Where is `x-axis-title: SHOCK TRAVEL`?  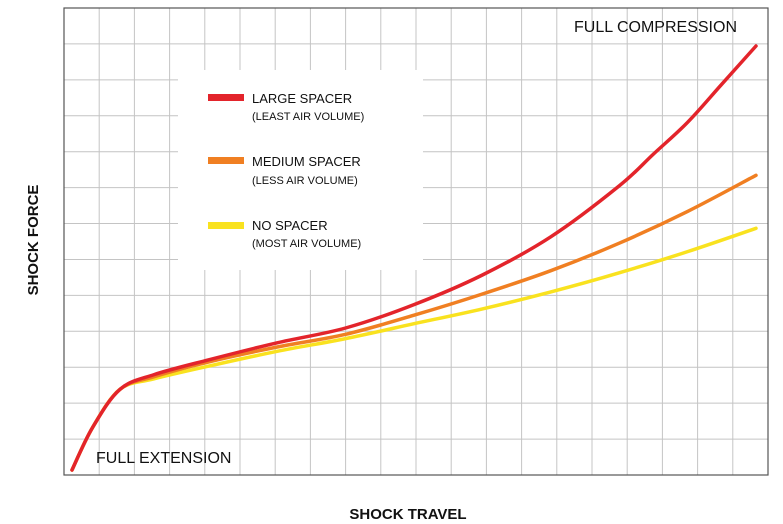 x-axis-title: SHOCK TRAVEL is located at coordinates (407, 514).